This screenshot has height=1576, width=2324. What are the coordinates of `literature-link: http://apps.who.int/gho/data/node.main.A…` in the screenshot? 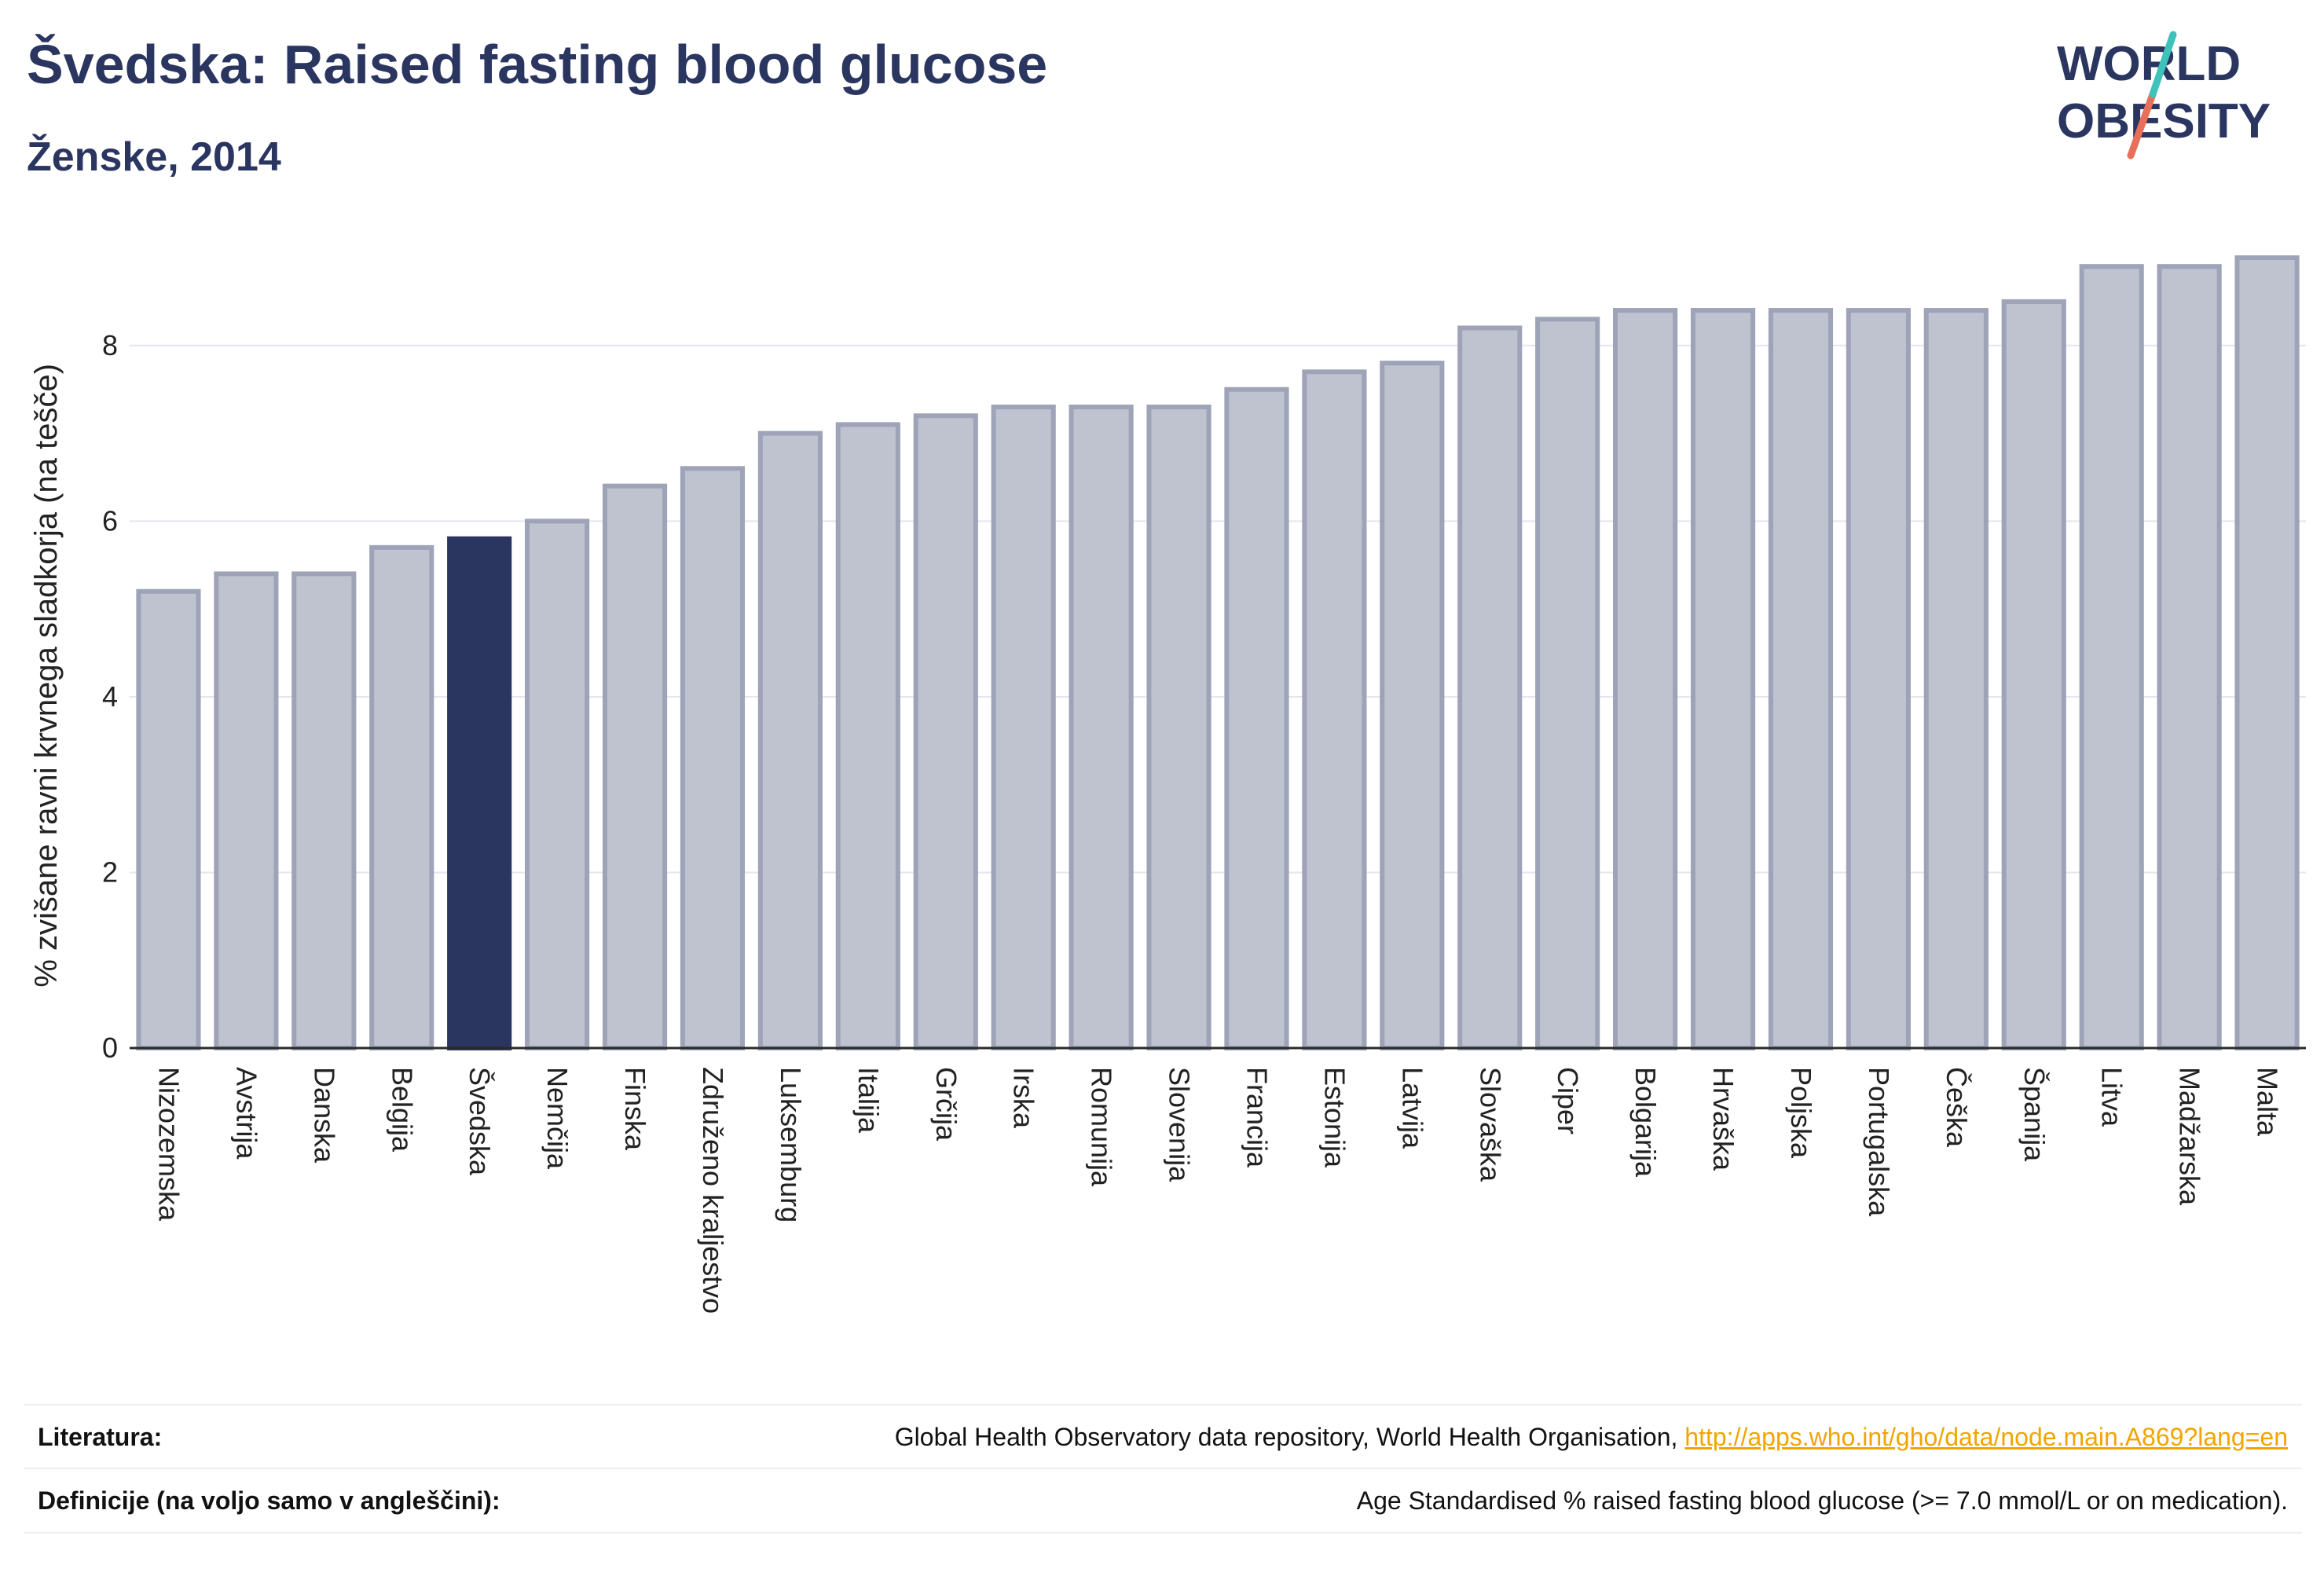 It's located at (1986, 1437).